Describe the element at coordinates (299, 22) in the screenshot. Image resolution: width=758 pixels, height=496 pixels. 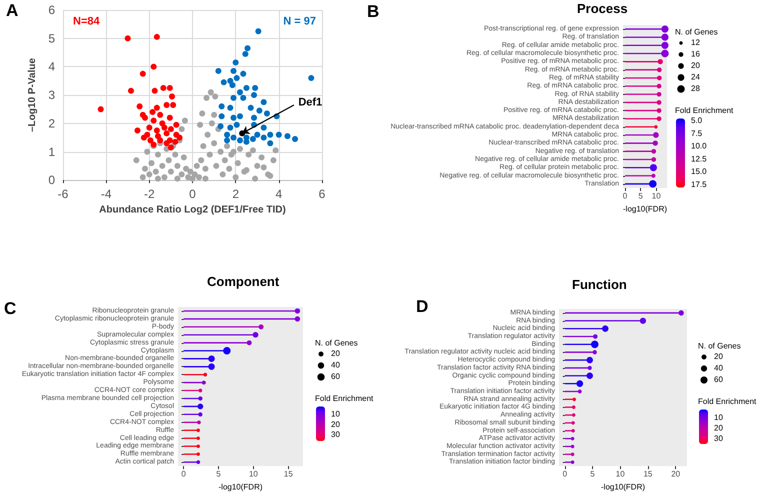
I see `text: N = 97` at that location.